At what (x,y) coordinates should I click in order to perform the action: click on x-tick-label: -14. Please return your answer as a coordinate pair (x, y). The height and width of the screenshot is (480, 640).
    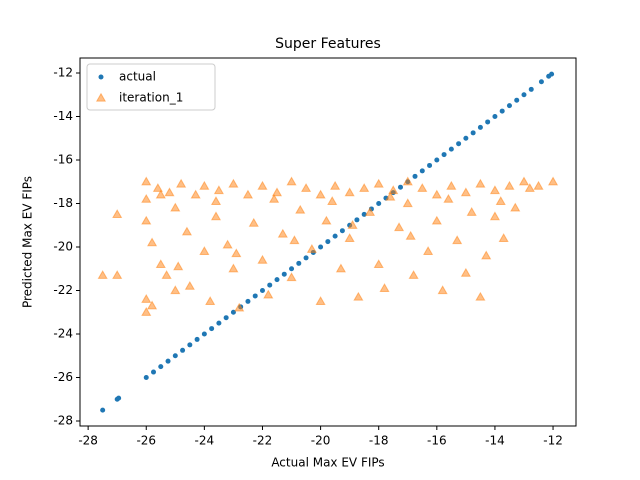
    Looking at the image, I should click on (495, 441).